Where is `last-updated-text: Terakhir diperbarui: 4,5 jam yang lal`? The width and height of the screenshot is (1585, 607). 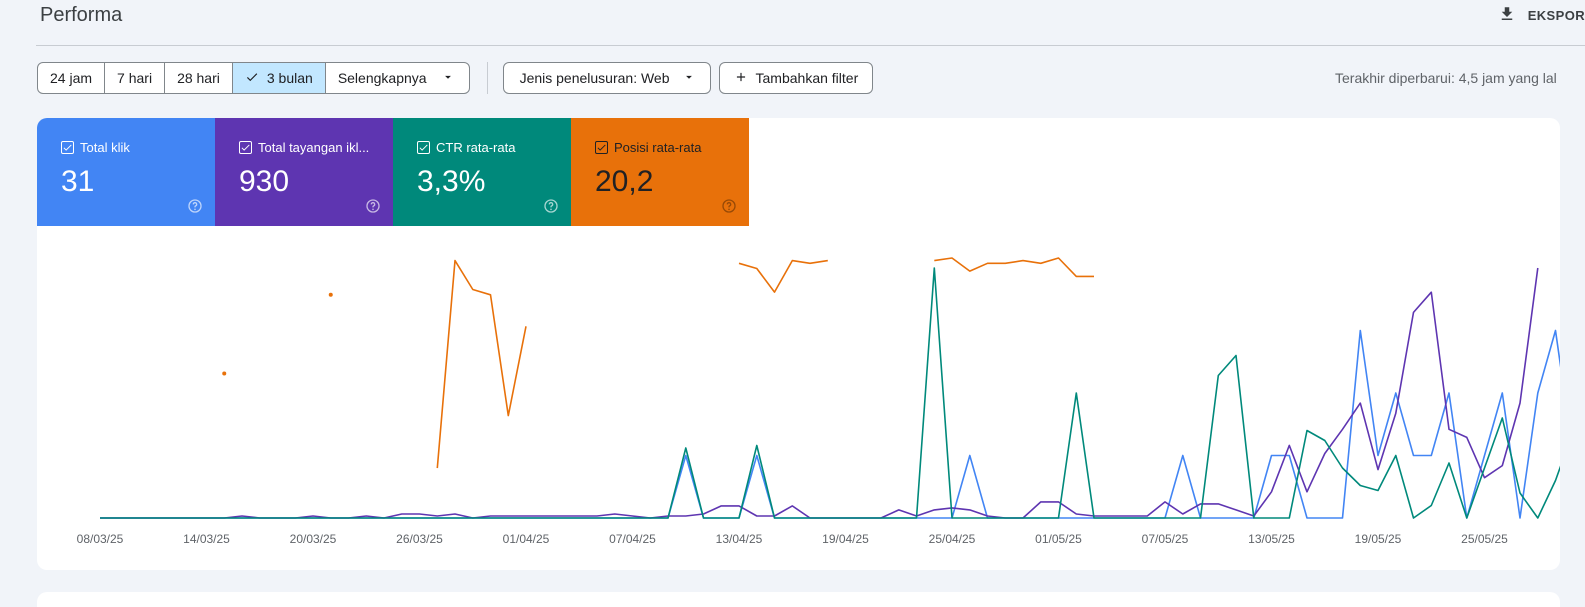
last-updated-text: Terakhir diperbarui: 4,5 jam yang lal is located at coordinates (1446, 78).